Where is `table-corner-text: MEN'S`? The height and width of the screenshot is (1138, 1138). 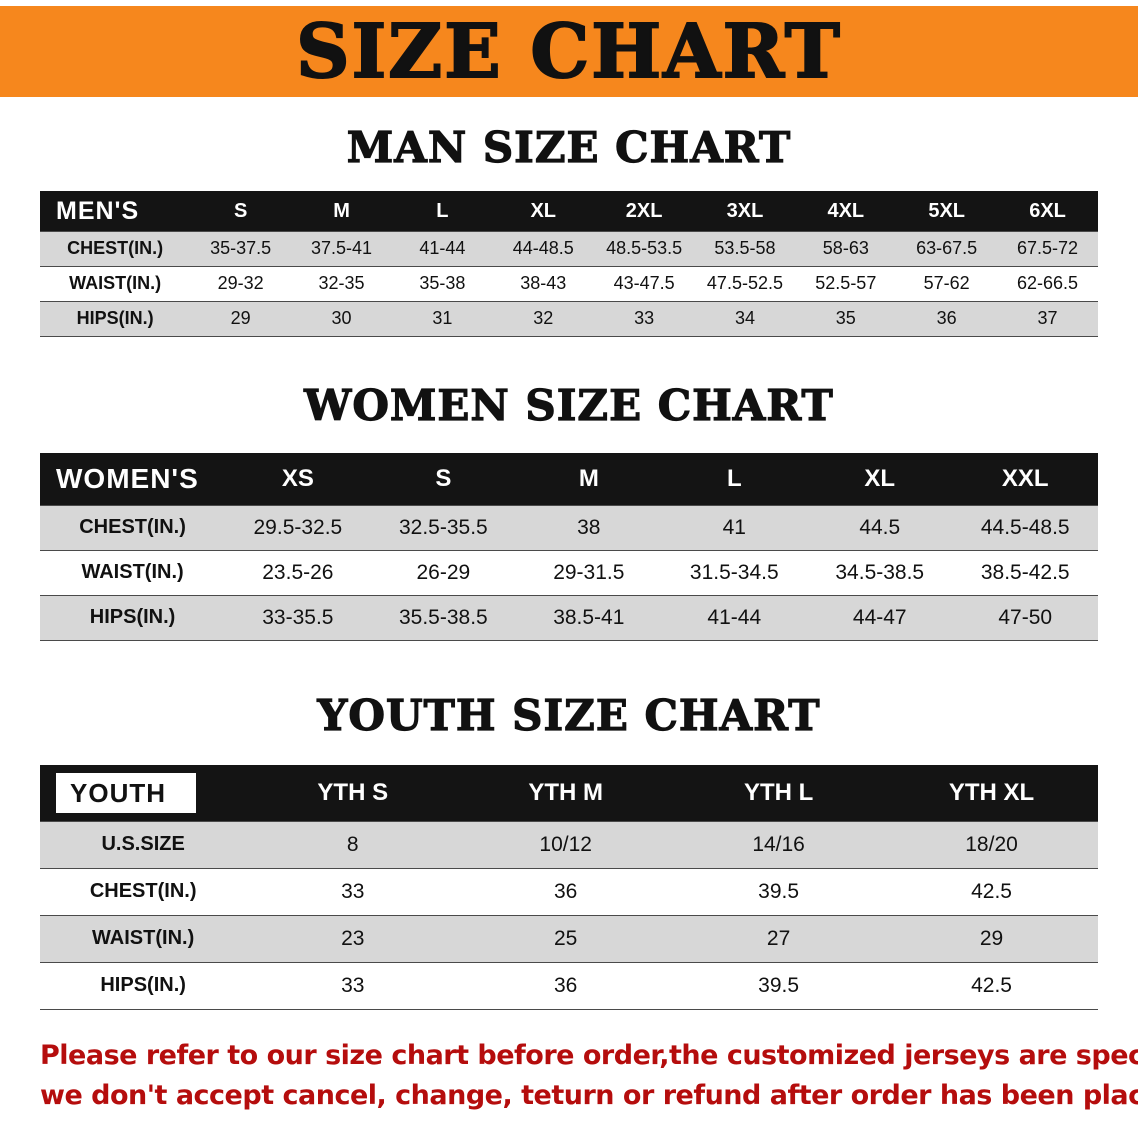
table-corner-text: MEN'S is located at coordinates (98, 210).